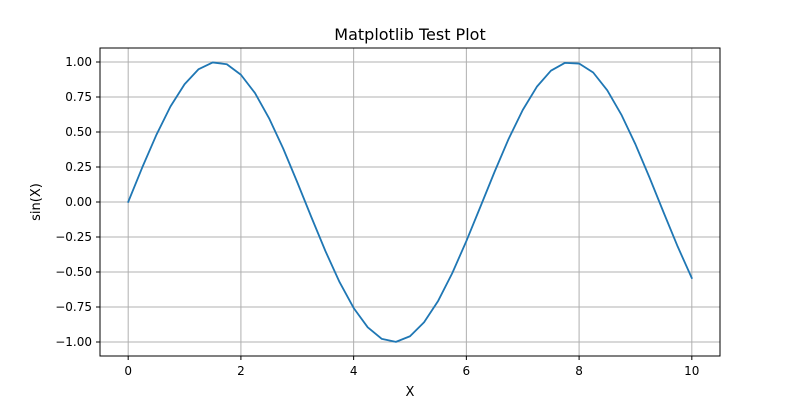 The image size is (800, 400). I want to click on y-tick-label: −0.50, so click(73, 272).